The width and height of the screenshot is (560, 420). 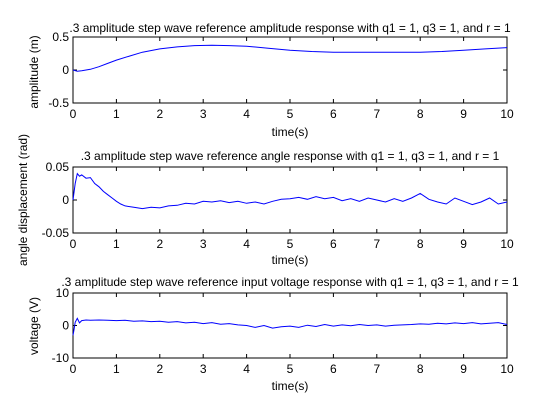 What do you see at coordinates (34, 326) in the screenshot?
I see `y-axis-label: voltage (V)` at bounding box center [34, 326].